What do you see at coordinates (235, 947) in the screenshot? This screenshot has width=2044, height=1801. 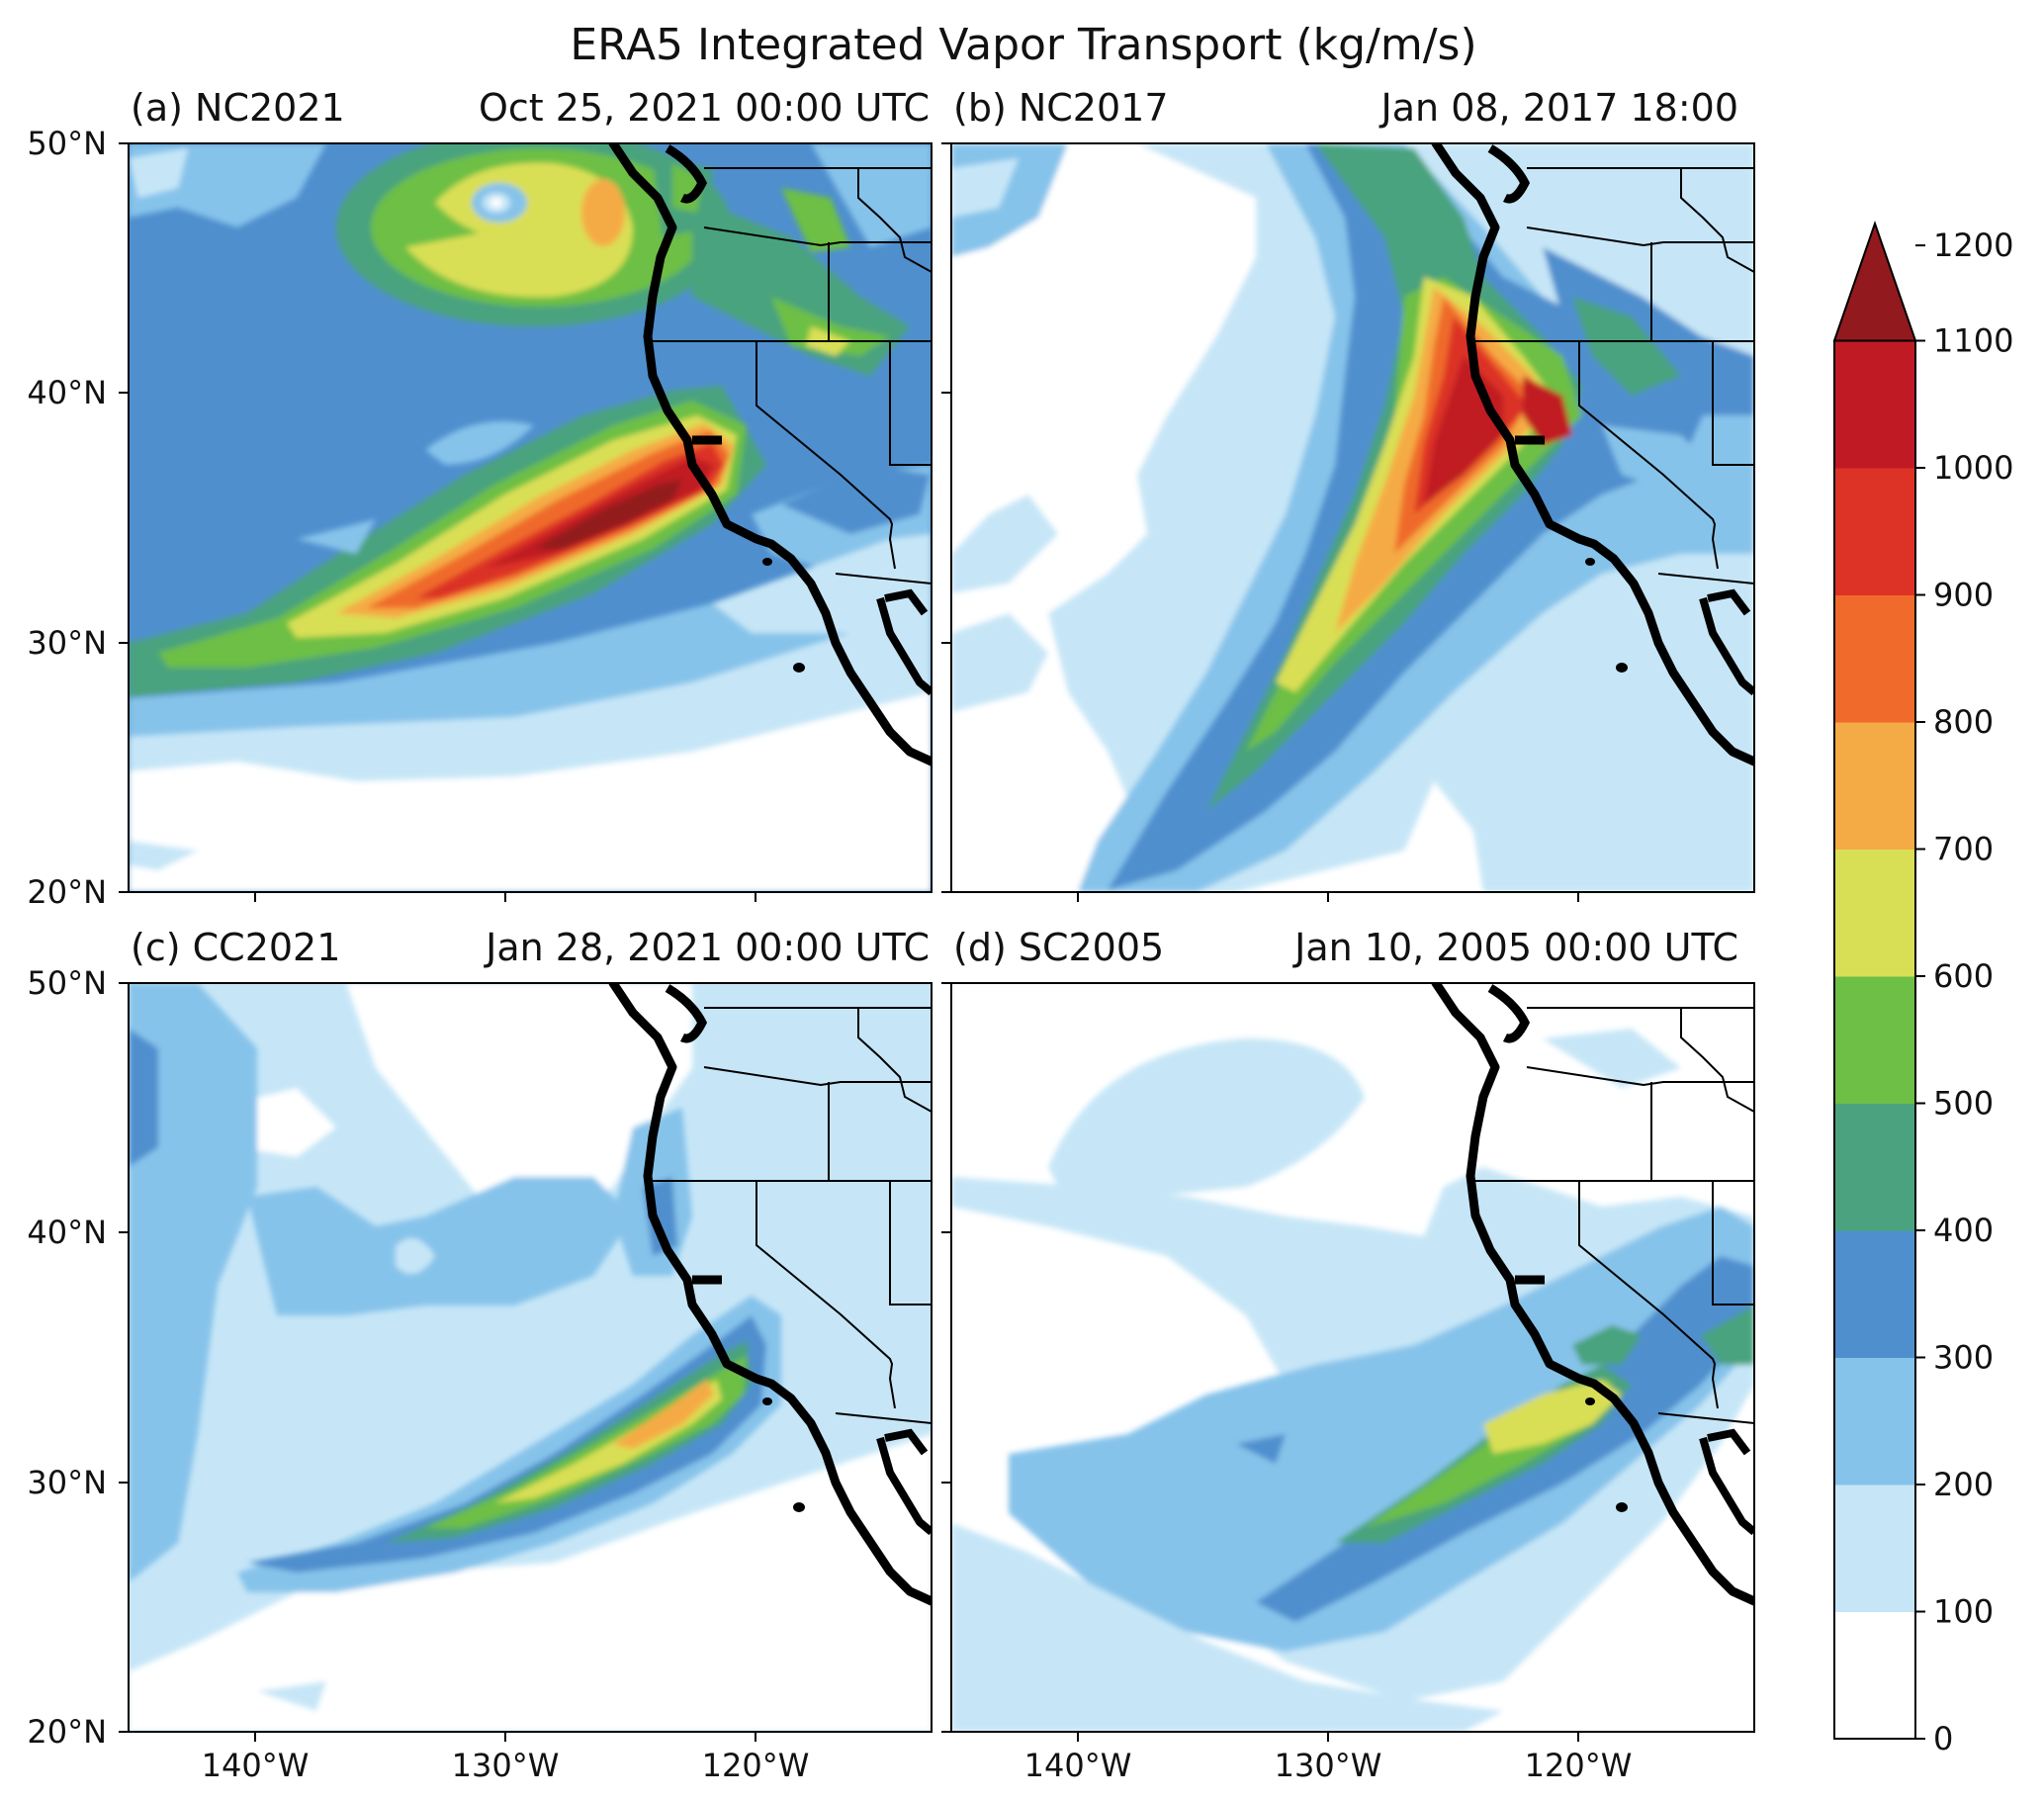 I see `panel-c-label: (c) CC2021` at bounding box center [235, 947].